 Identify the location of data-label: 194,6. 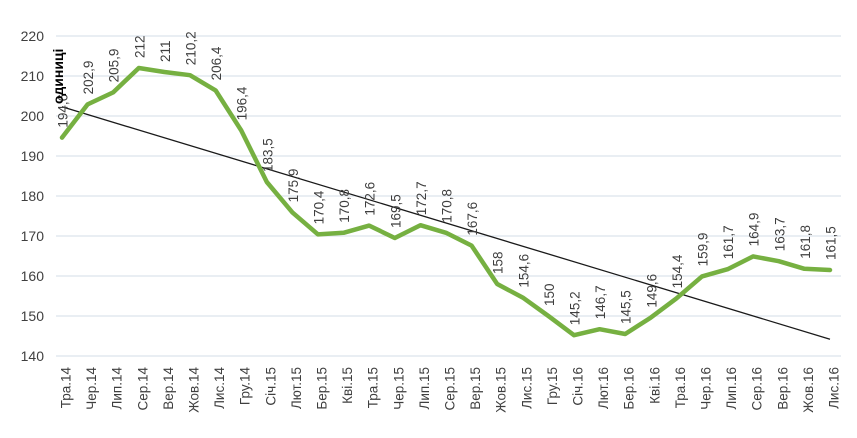
(63, 111).